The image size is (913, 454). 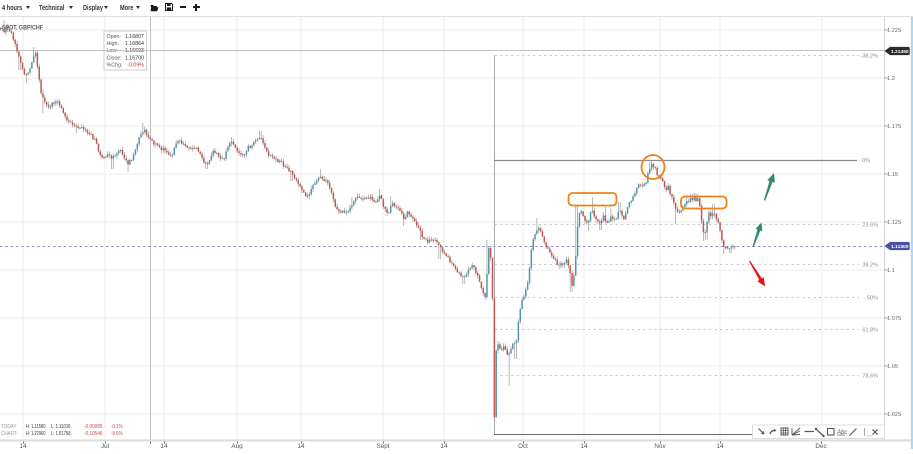 I want to click on svg-text: -8.6%, so click(x=117, y=434).